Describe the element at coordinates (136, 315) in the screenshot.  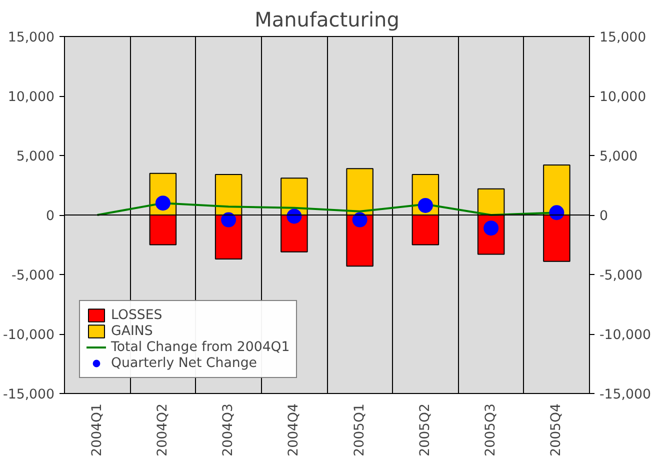
I see `legend-label: LOSSES` at that location.